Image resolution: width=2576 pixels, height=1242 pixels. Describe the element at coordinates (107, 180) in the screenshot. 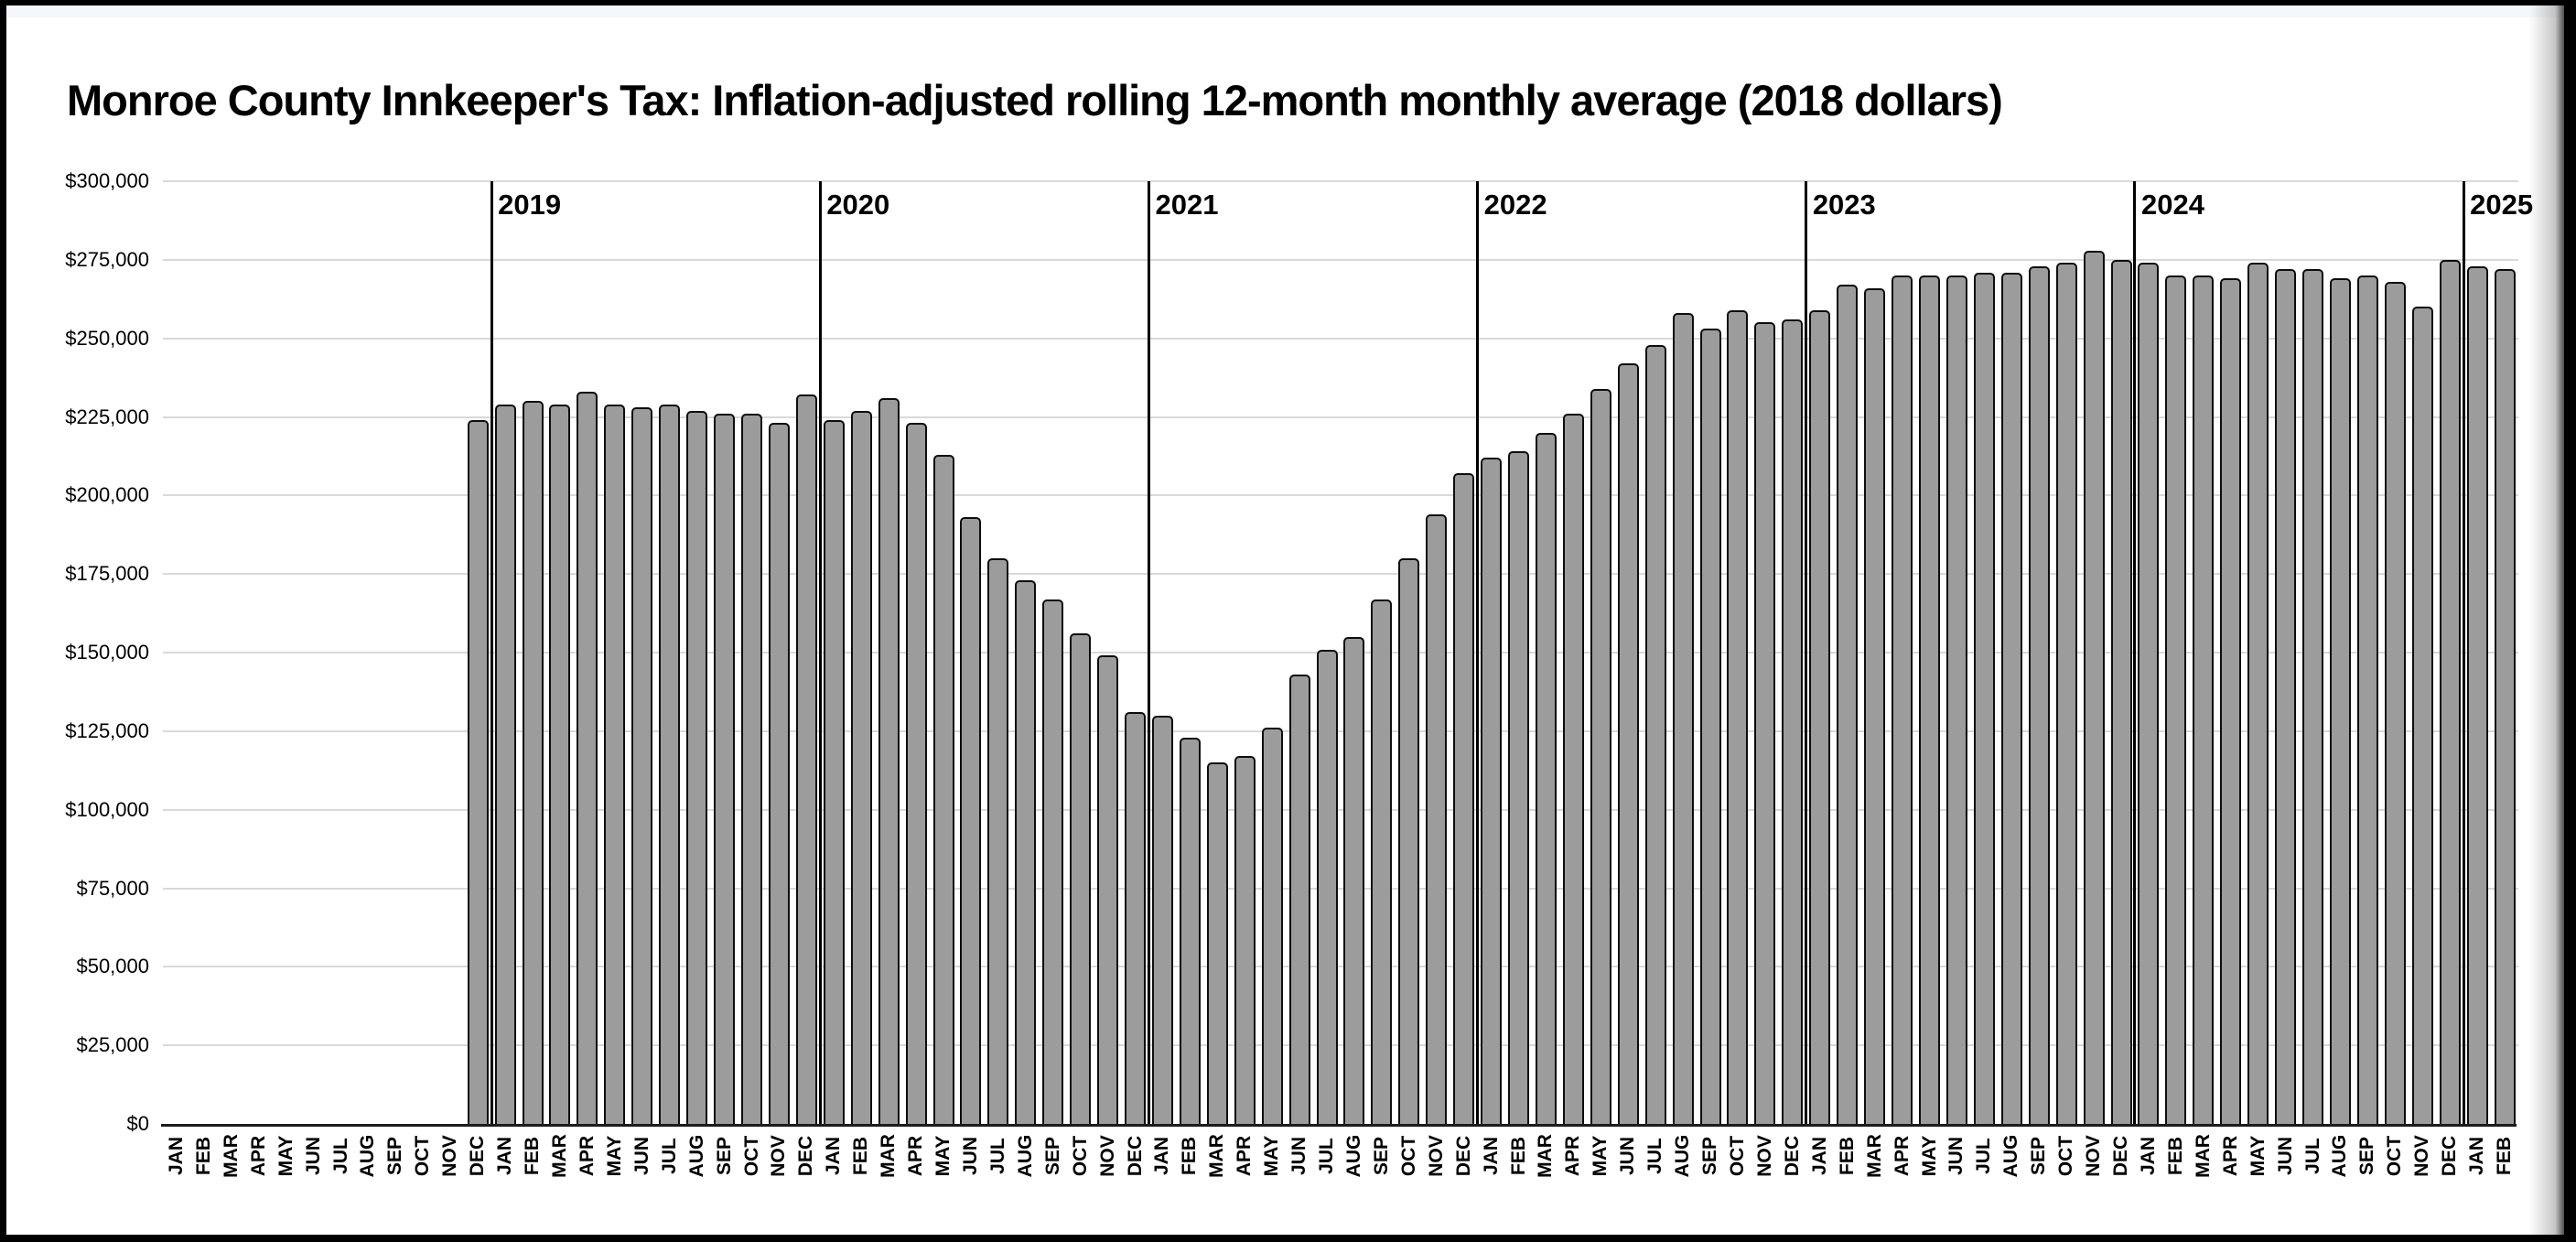

I see `y-tick-label: $300,000` at that location.